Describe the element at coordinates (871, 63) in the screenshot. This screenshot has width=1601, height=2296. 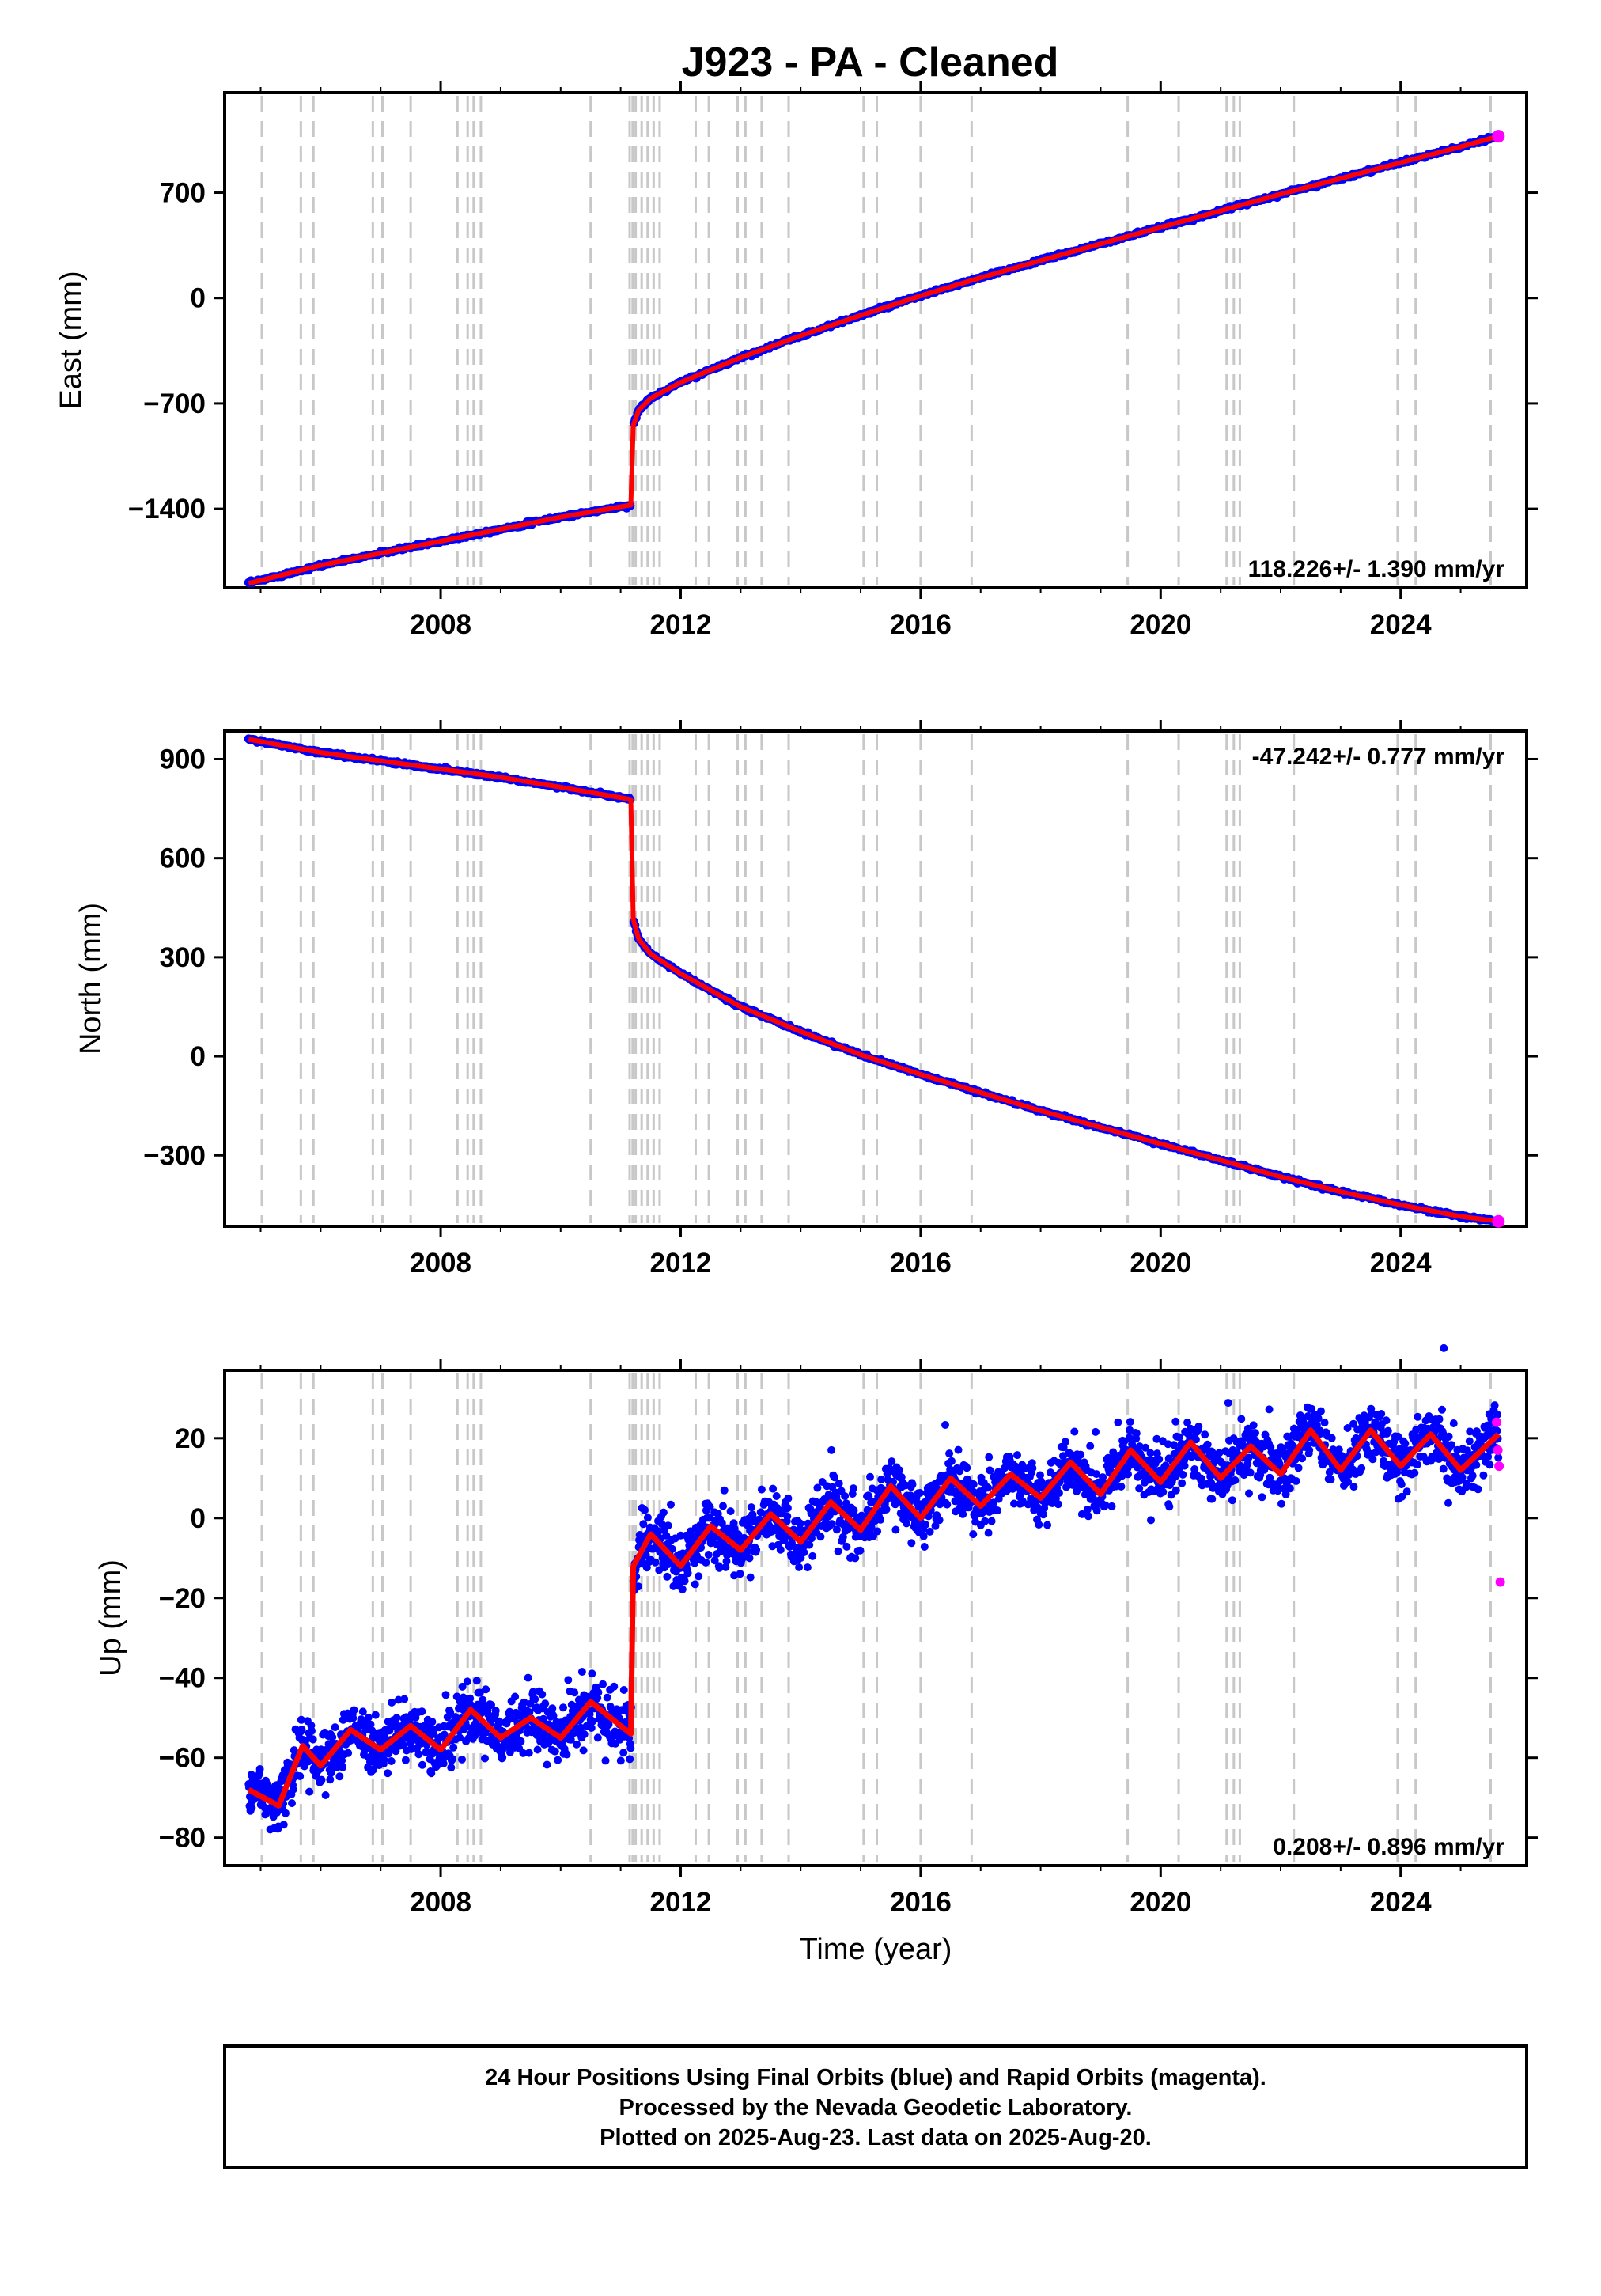
I see `chart-title: J923 - PA - Cleaned` at that location.